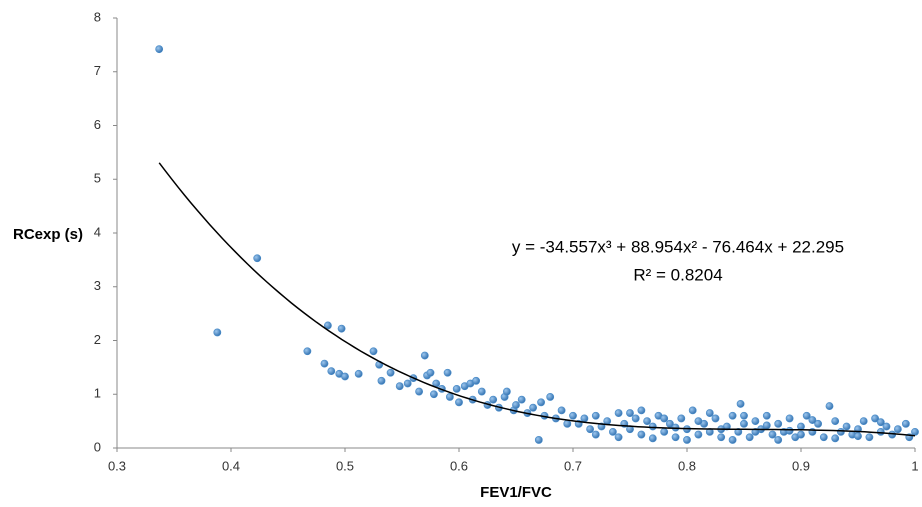 The image size is (922, 507). Describe the element at coordinates (687, 465) in the screenshot. I see `x-tick-label: 0.8` at that location.